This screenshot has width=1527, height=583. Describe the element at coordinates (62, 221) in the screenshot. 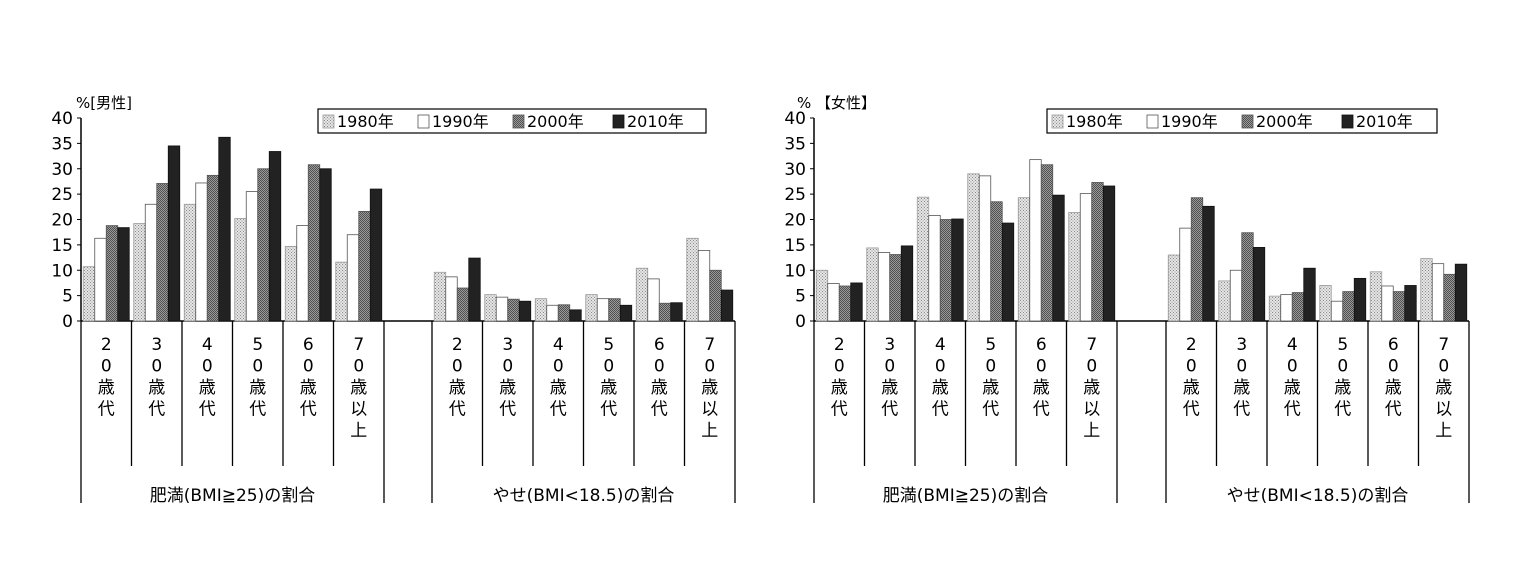

I see `y-tick-label: 20` at that location.